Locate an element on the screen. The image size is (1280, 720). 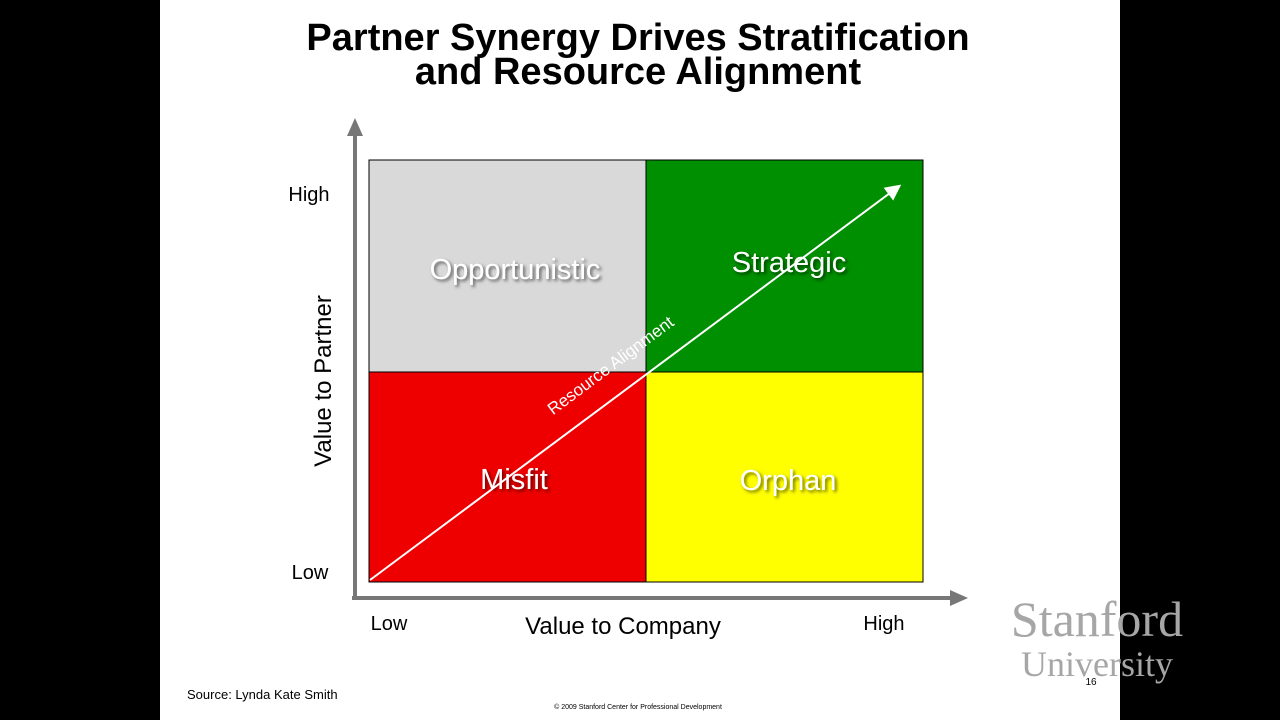
logo-line: Stanford is located at coordinates (1097, 619).